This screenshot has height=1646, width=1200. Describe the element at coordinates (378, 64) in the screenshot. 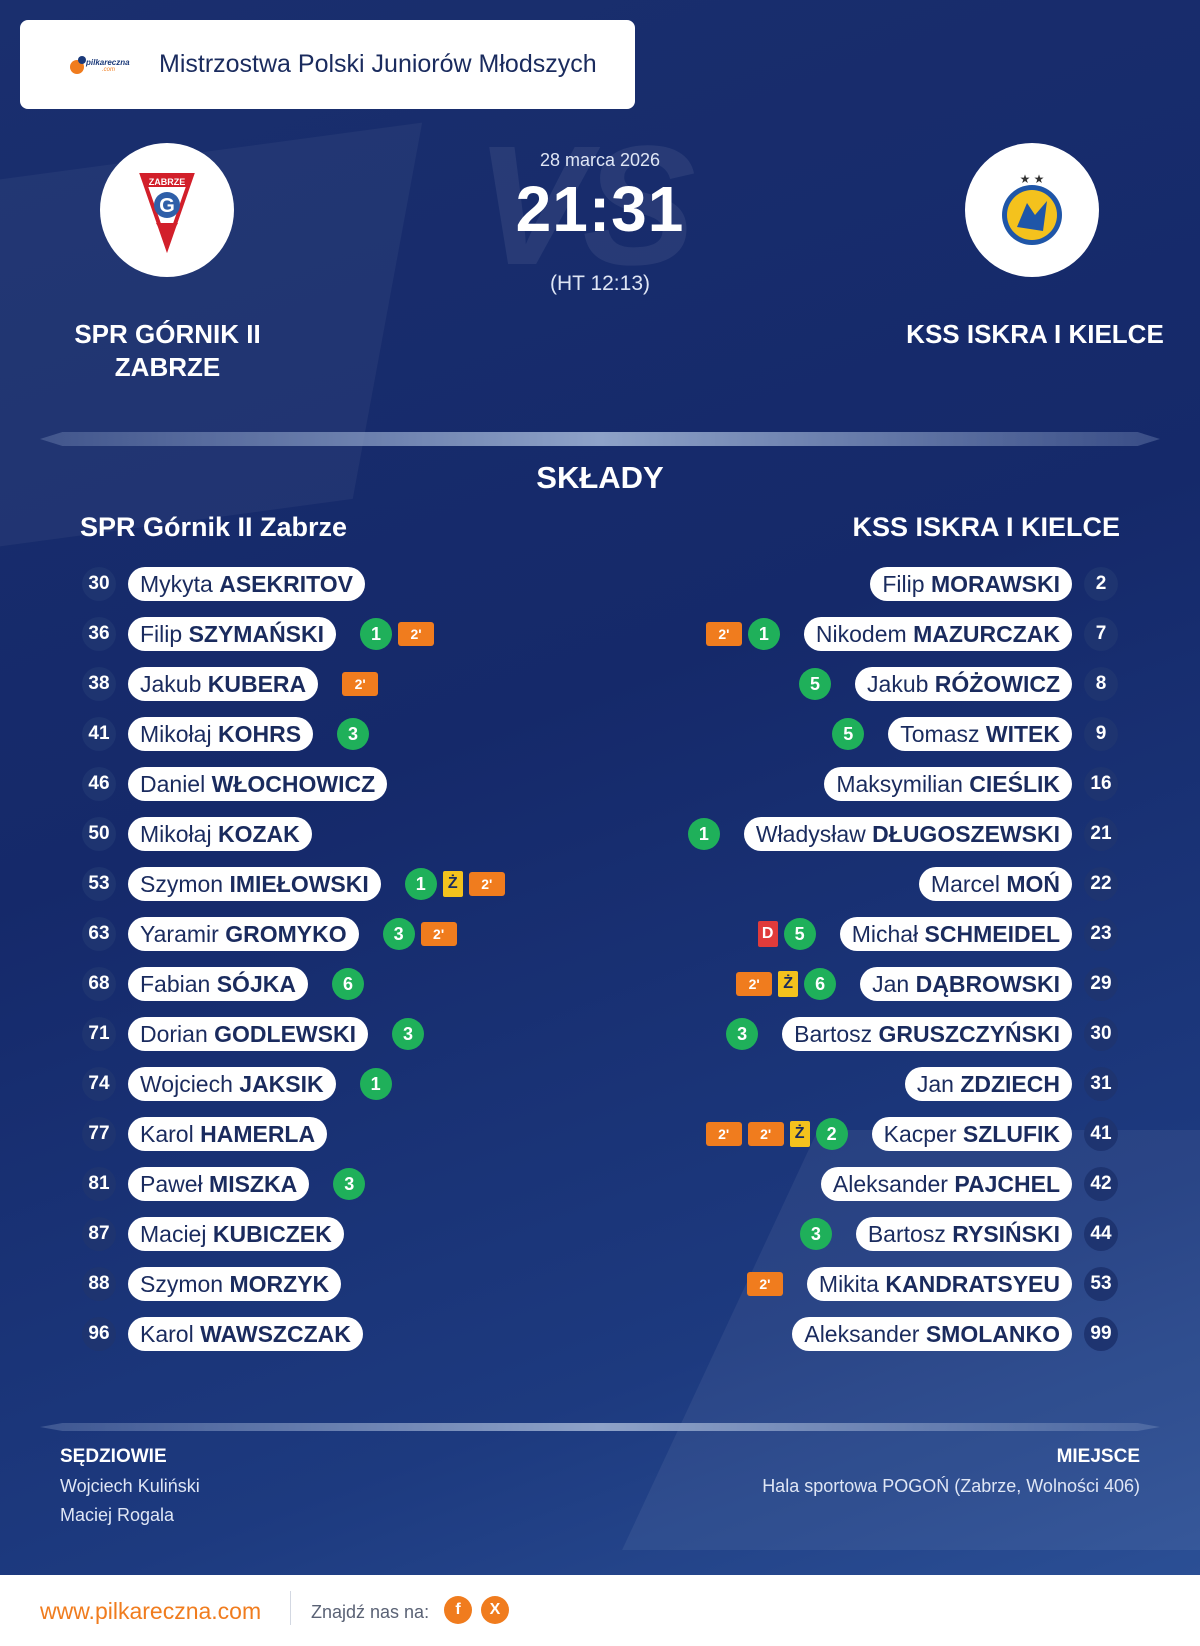

I see `competition-title: Mistrzostwa Polski Juniorów Młodszych` at that location.